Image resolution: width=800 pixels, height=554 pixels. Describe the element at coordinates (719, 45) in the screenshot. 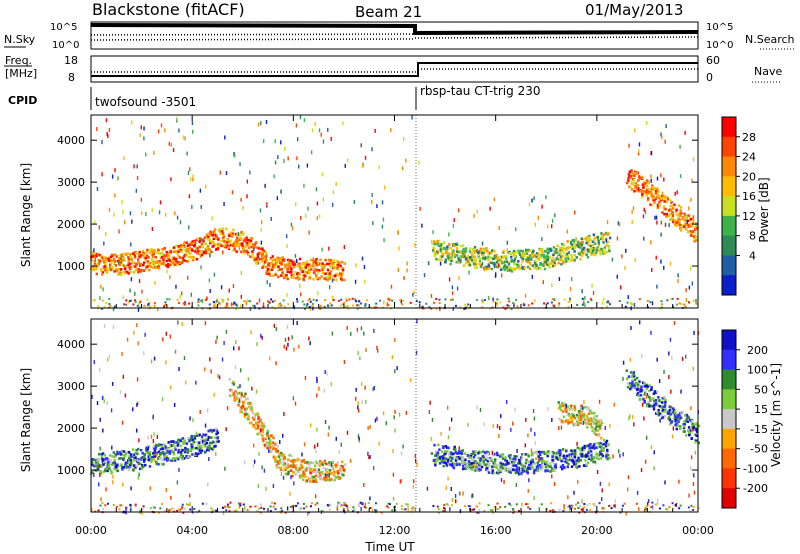

I see `nsearch-tick-low: 10^0` at that location.